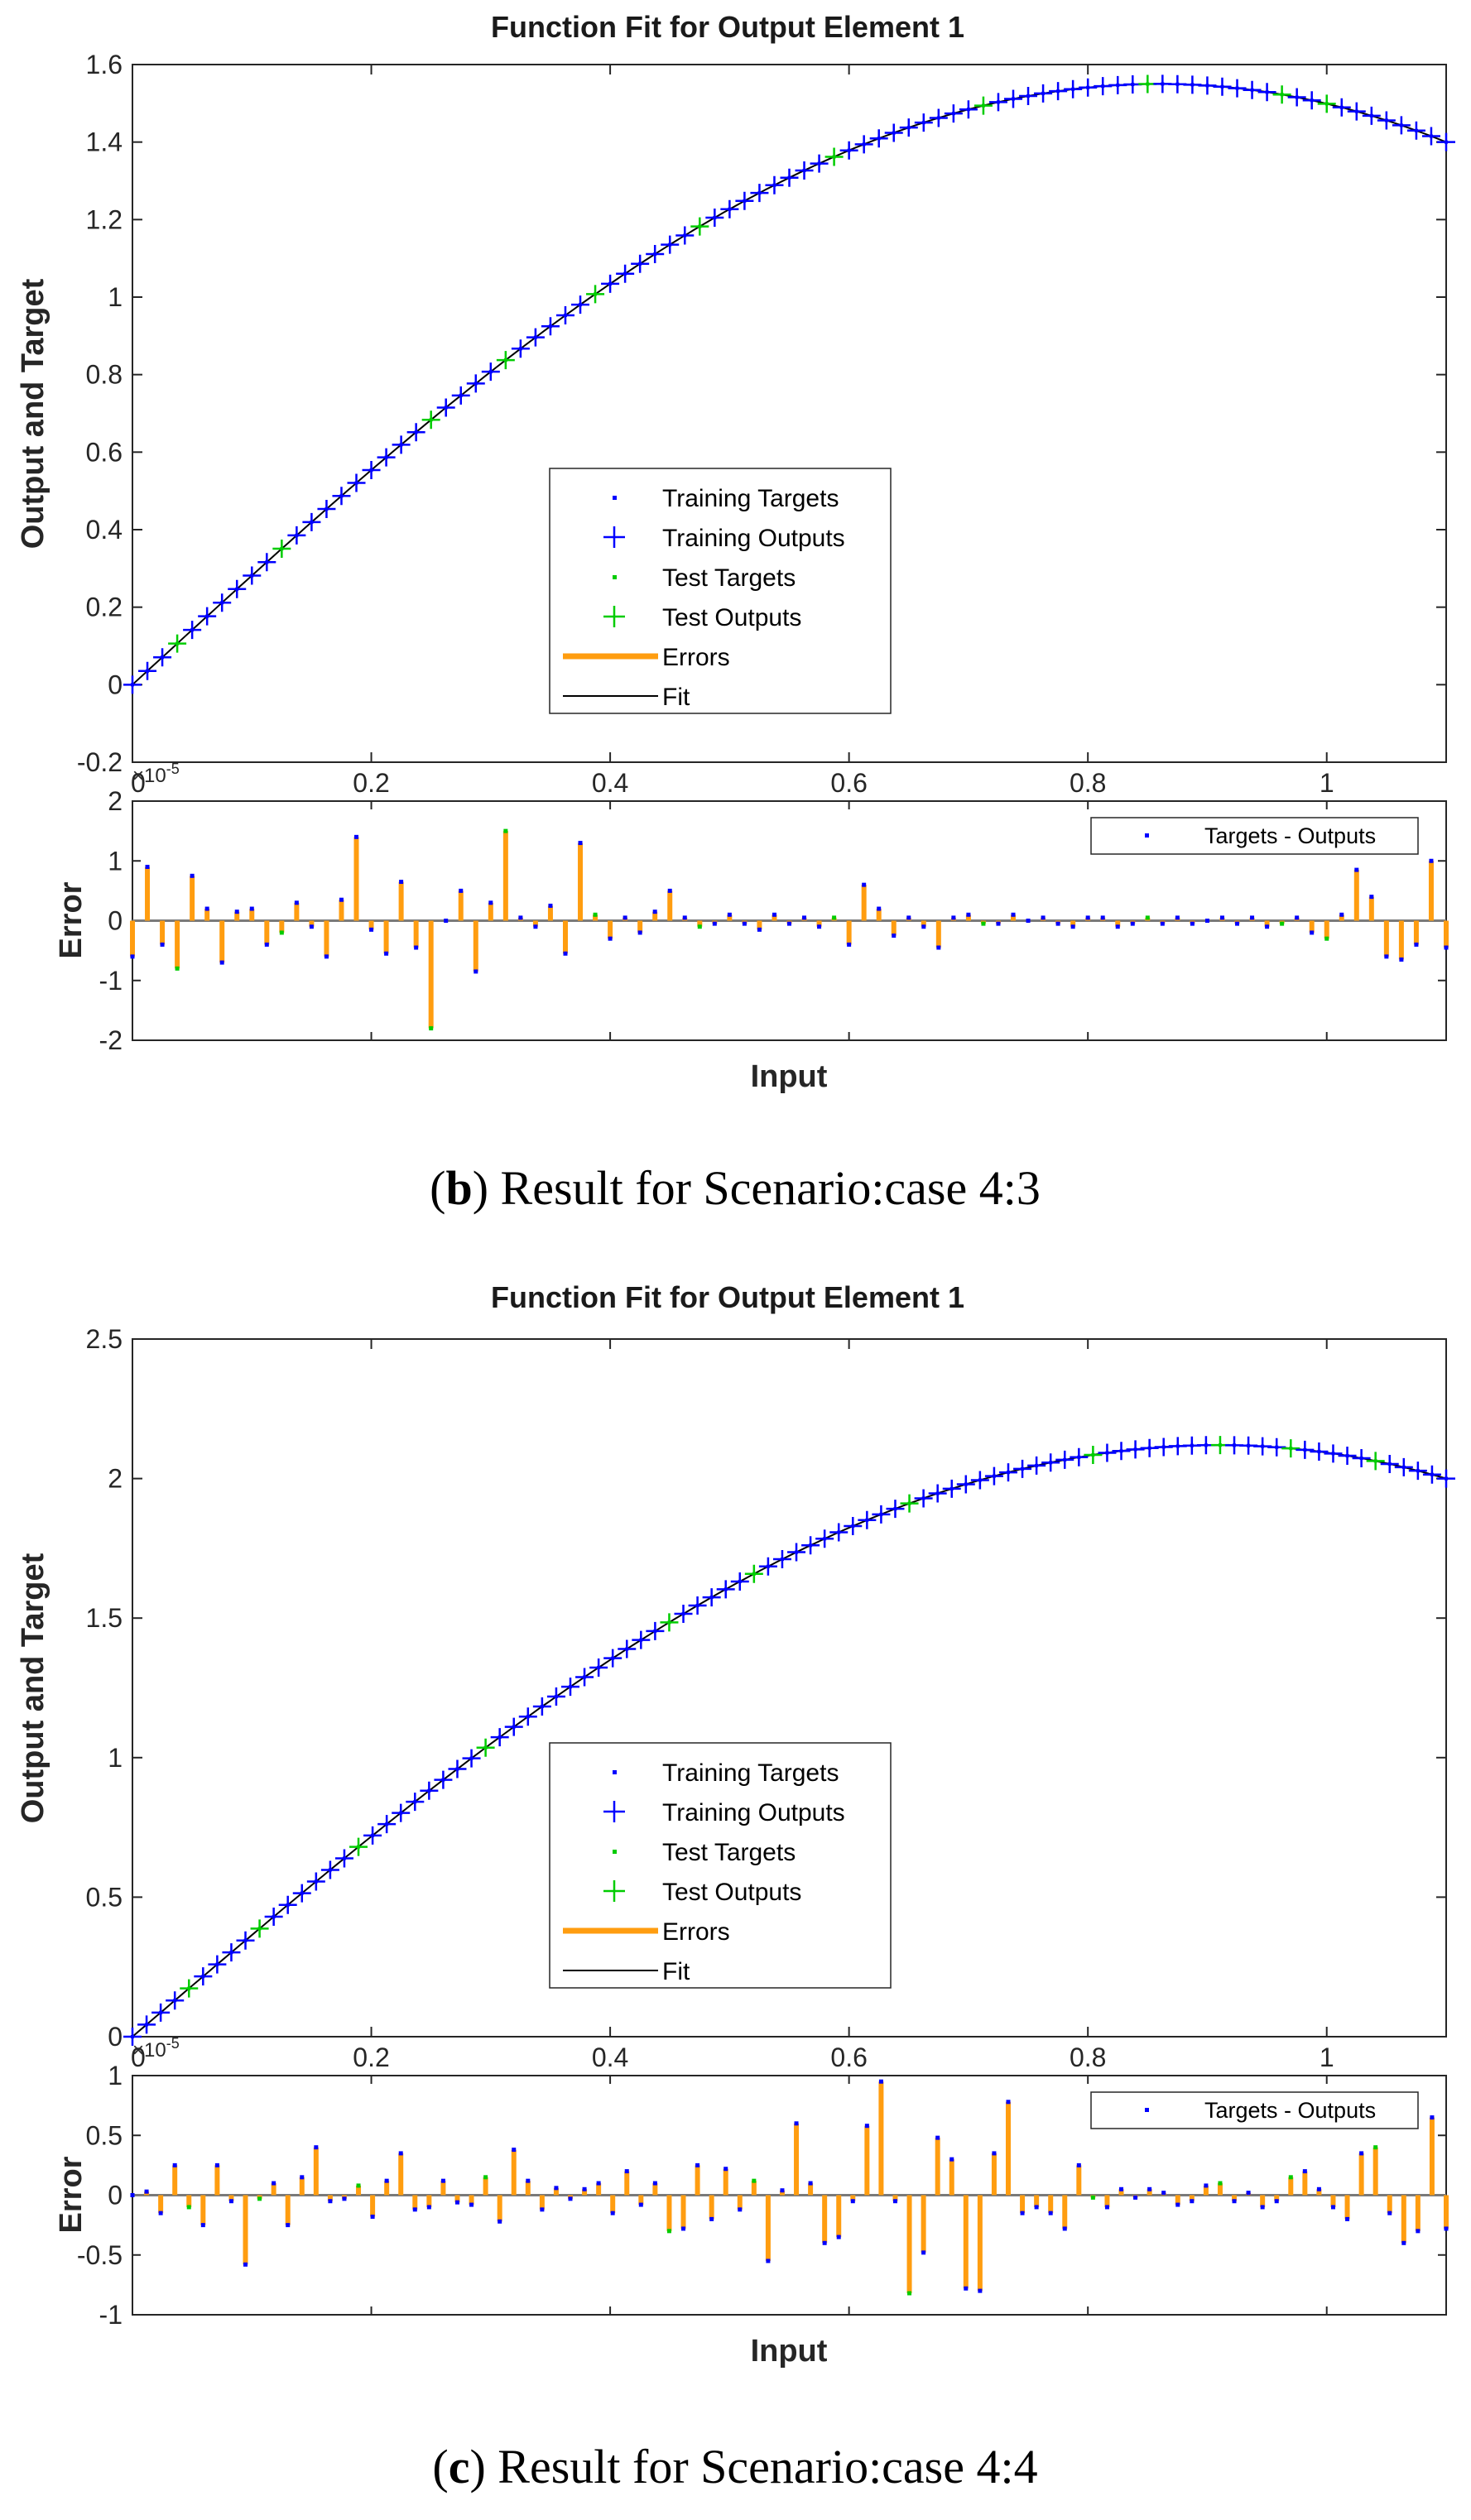 The width and height of the screenshot is (1471, 2520). I want to click on y-tick-label: 2, so click(115, 1479).